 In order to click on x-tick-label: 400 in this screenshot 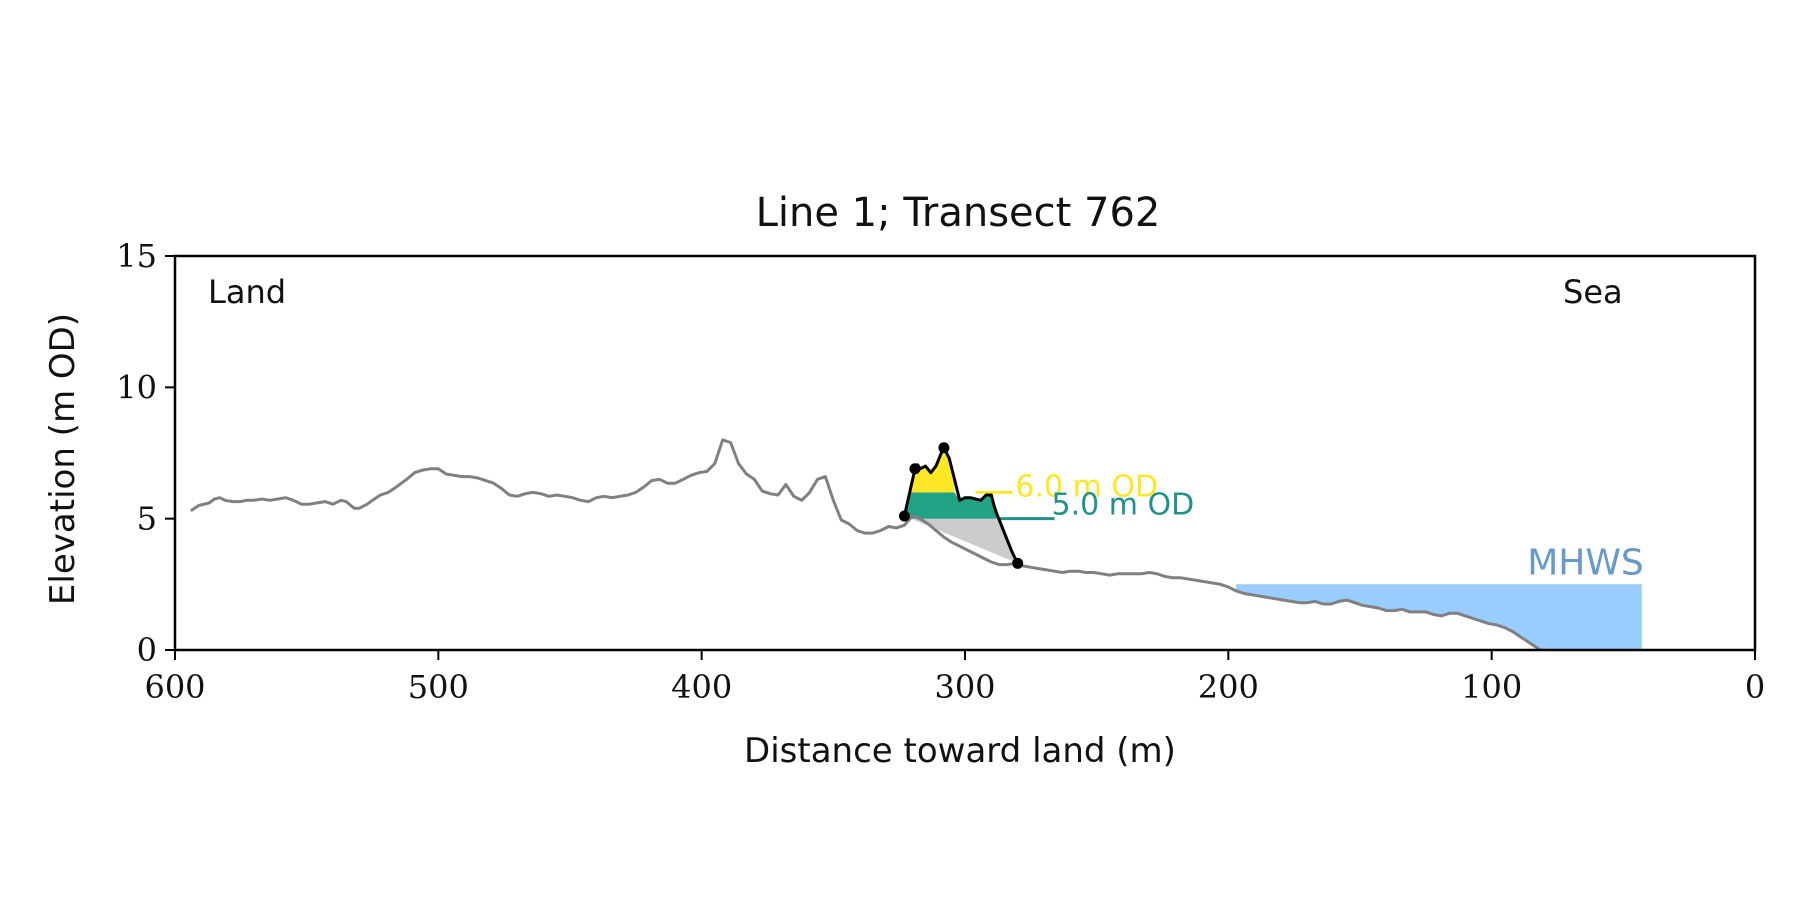, I will do `click(701, 687)`.